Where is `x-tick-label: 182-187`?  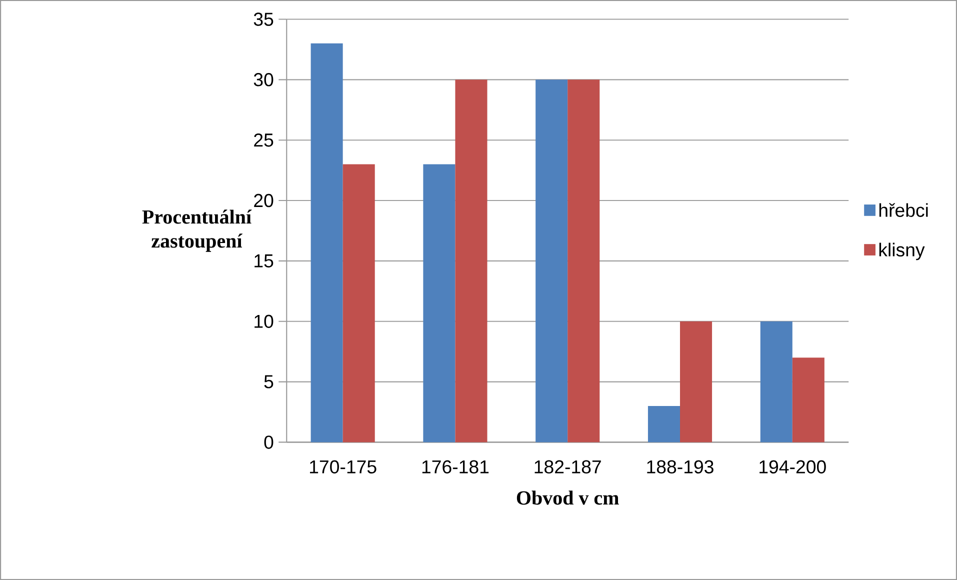 x-tick-label: 182-187 is located at coordinates (567, 467).